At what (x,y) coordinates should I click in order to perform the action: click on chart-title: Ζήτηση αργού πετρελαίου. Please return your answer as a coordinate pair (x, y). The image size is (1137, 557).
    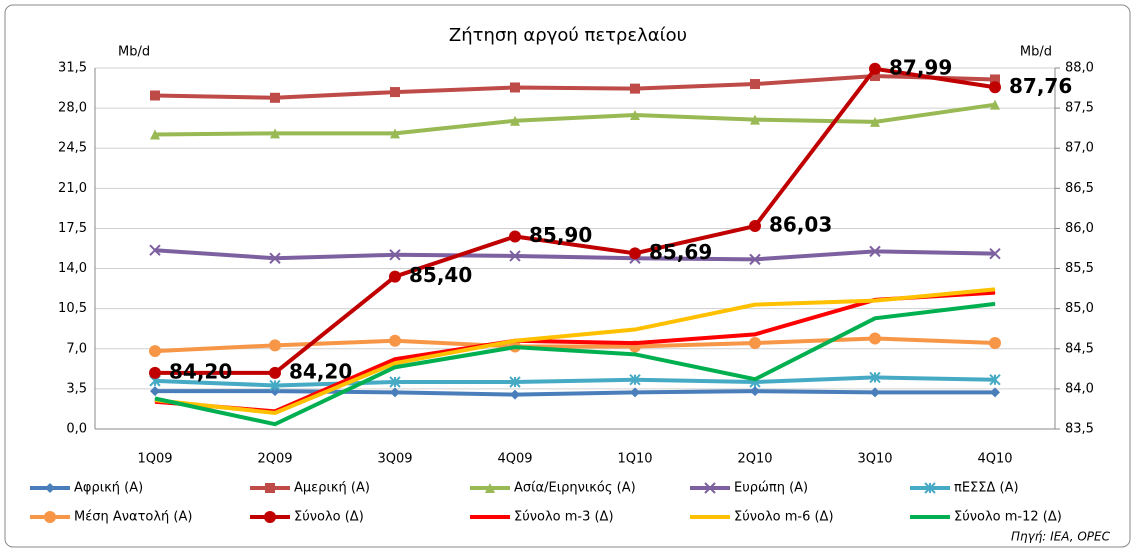
    Looking at the image, I should click on (568, 35).